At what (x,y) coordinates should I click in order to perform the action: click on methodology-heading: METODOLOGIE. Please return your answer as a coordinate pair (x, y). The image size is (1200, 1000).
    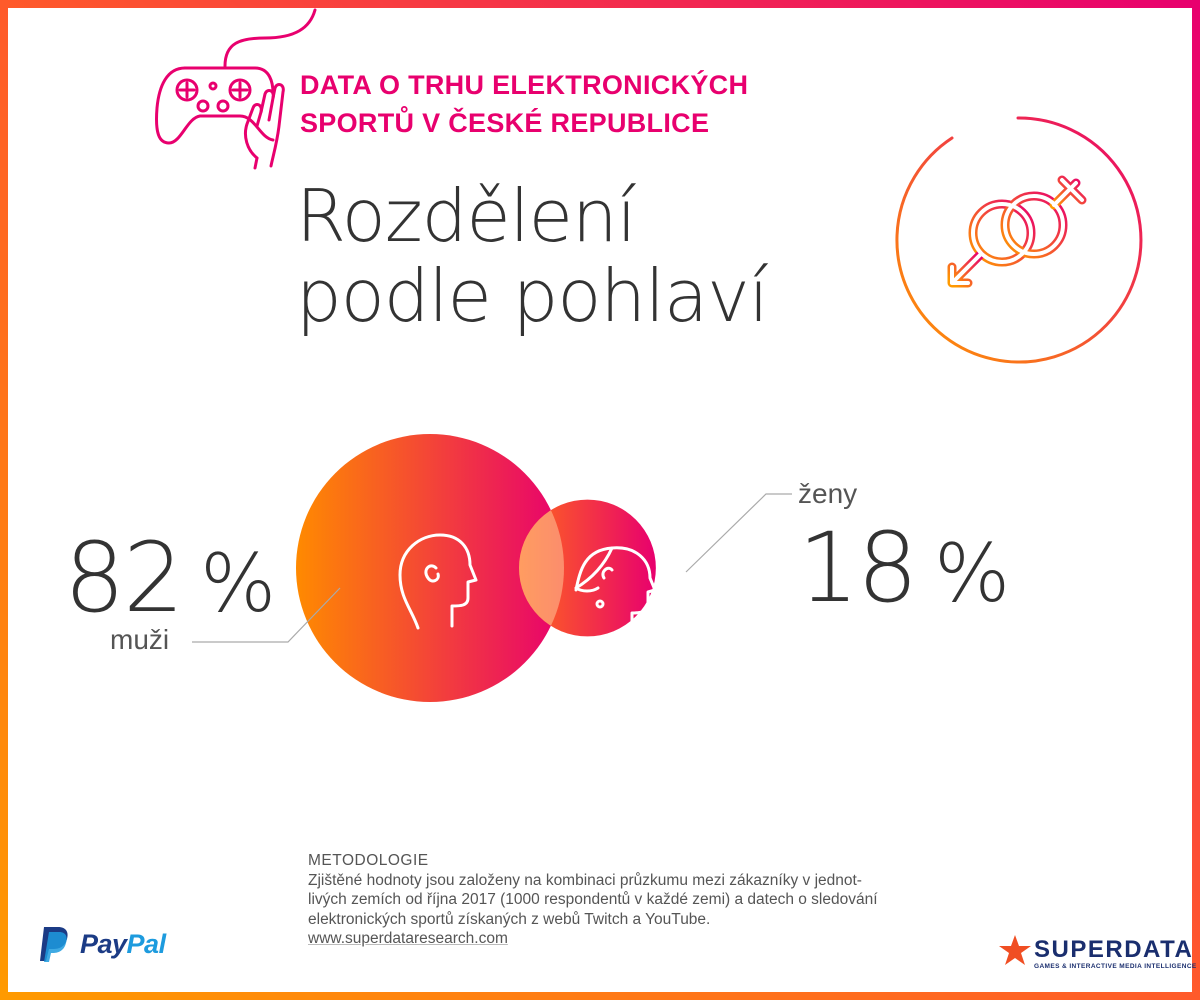
    Looking at the image, I should click on (368, 860).